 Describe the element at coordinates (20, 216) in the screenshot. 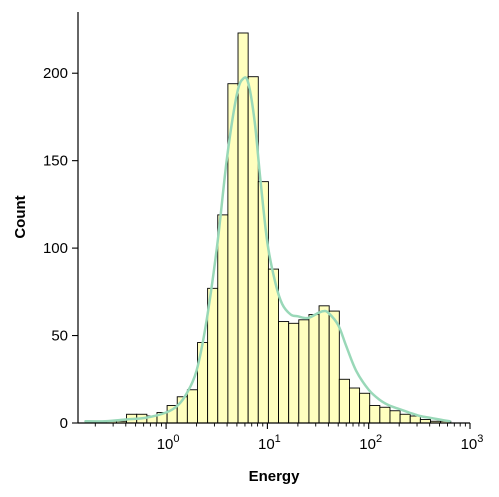

I see `y-axis-title: Count` at that location.